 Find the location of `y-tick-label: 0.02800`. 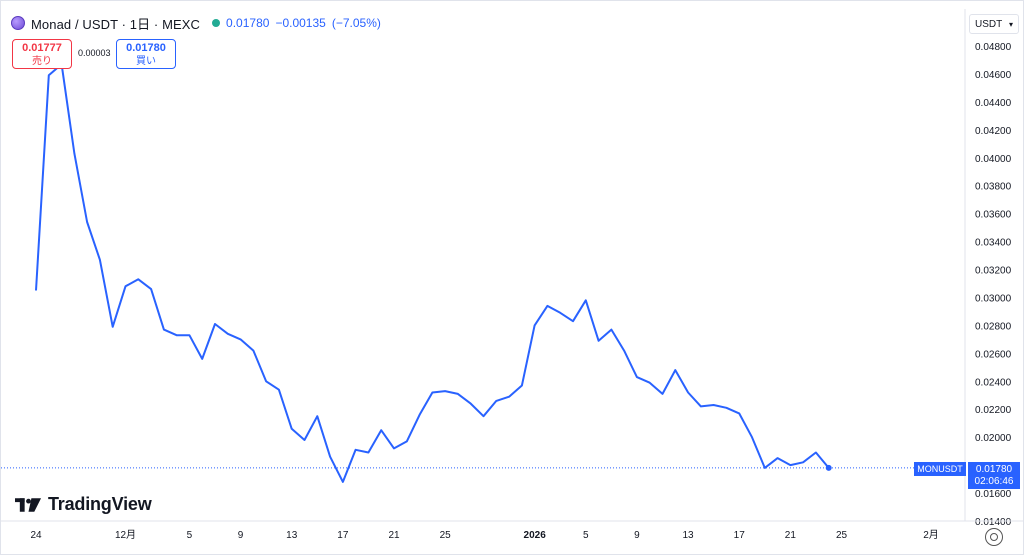

y-tick-label: 0.02800 is located at coordinates (993, 326).